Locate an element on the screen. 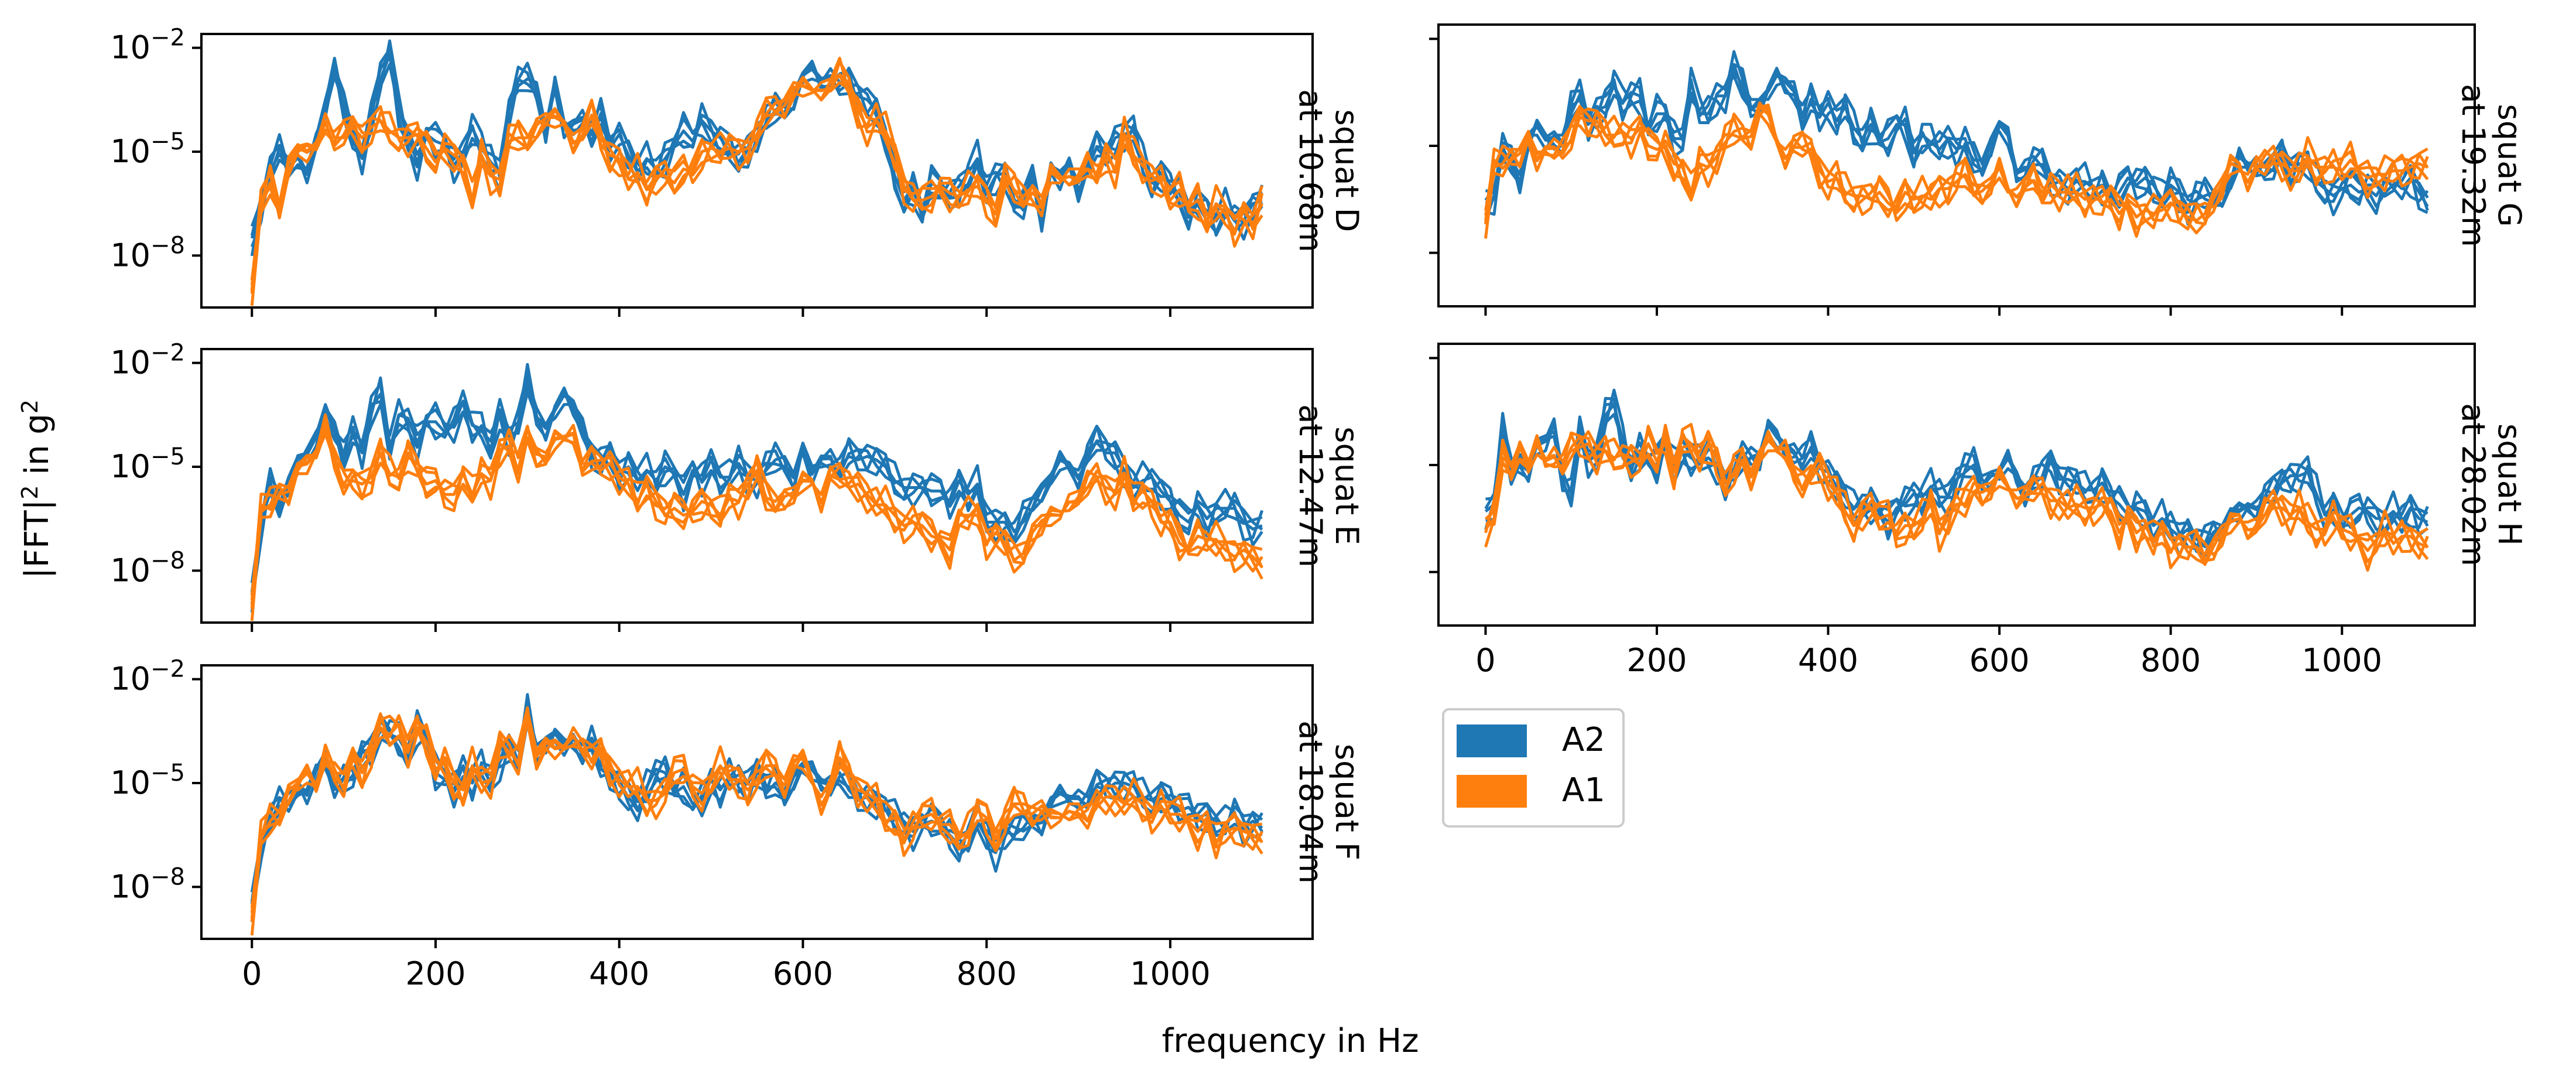 Image resolution: width=2576 pixels, height=1080 pixels. panel-label: squat Hat 28.02m is located at coordinates (2491, 485).